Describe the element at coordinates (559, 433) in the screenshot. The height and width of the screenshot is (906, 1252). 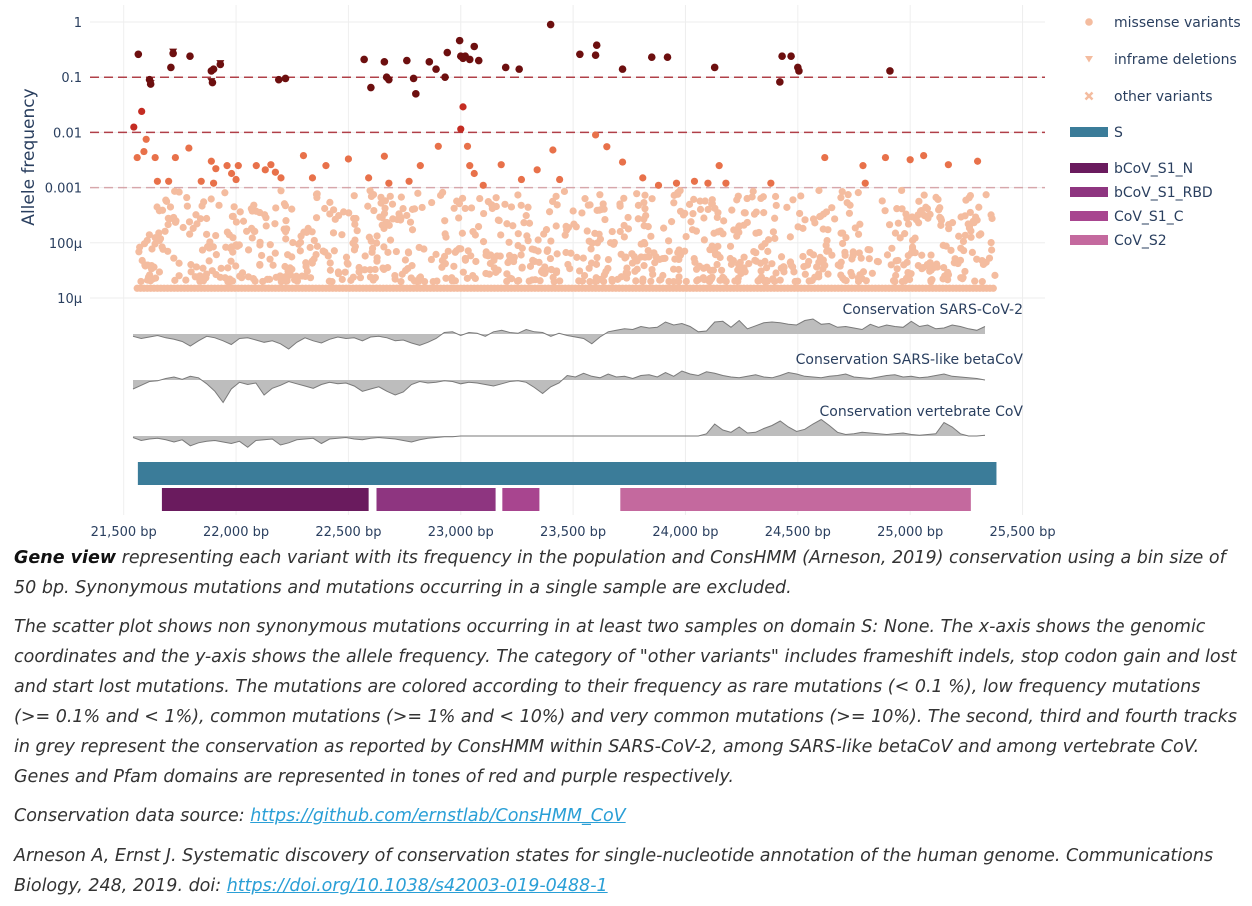
I see `conservation-line` at that location.